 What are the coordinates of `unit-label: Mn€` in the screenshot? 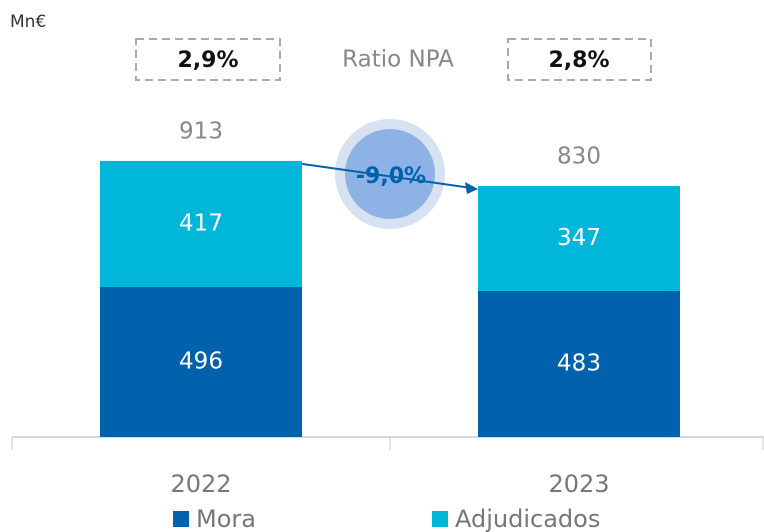 It's located at (28, 22).